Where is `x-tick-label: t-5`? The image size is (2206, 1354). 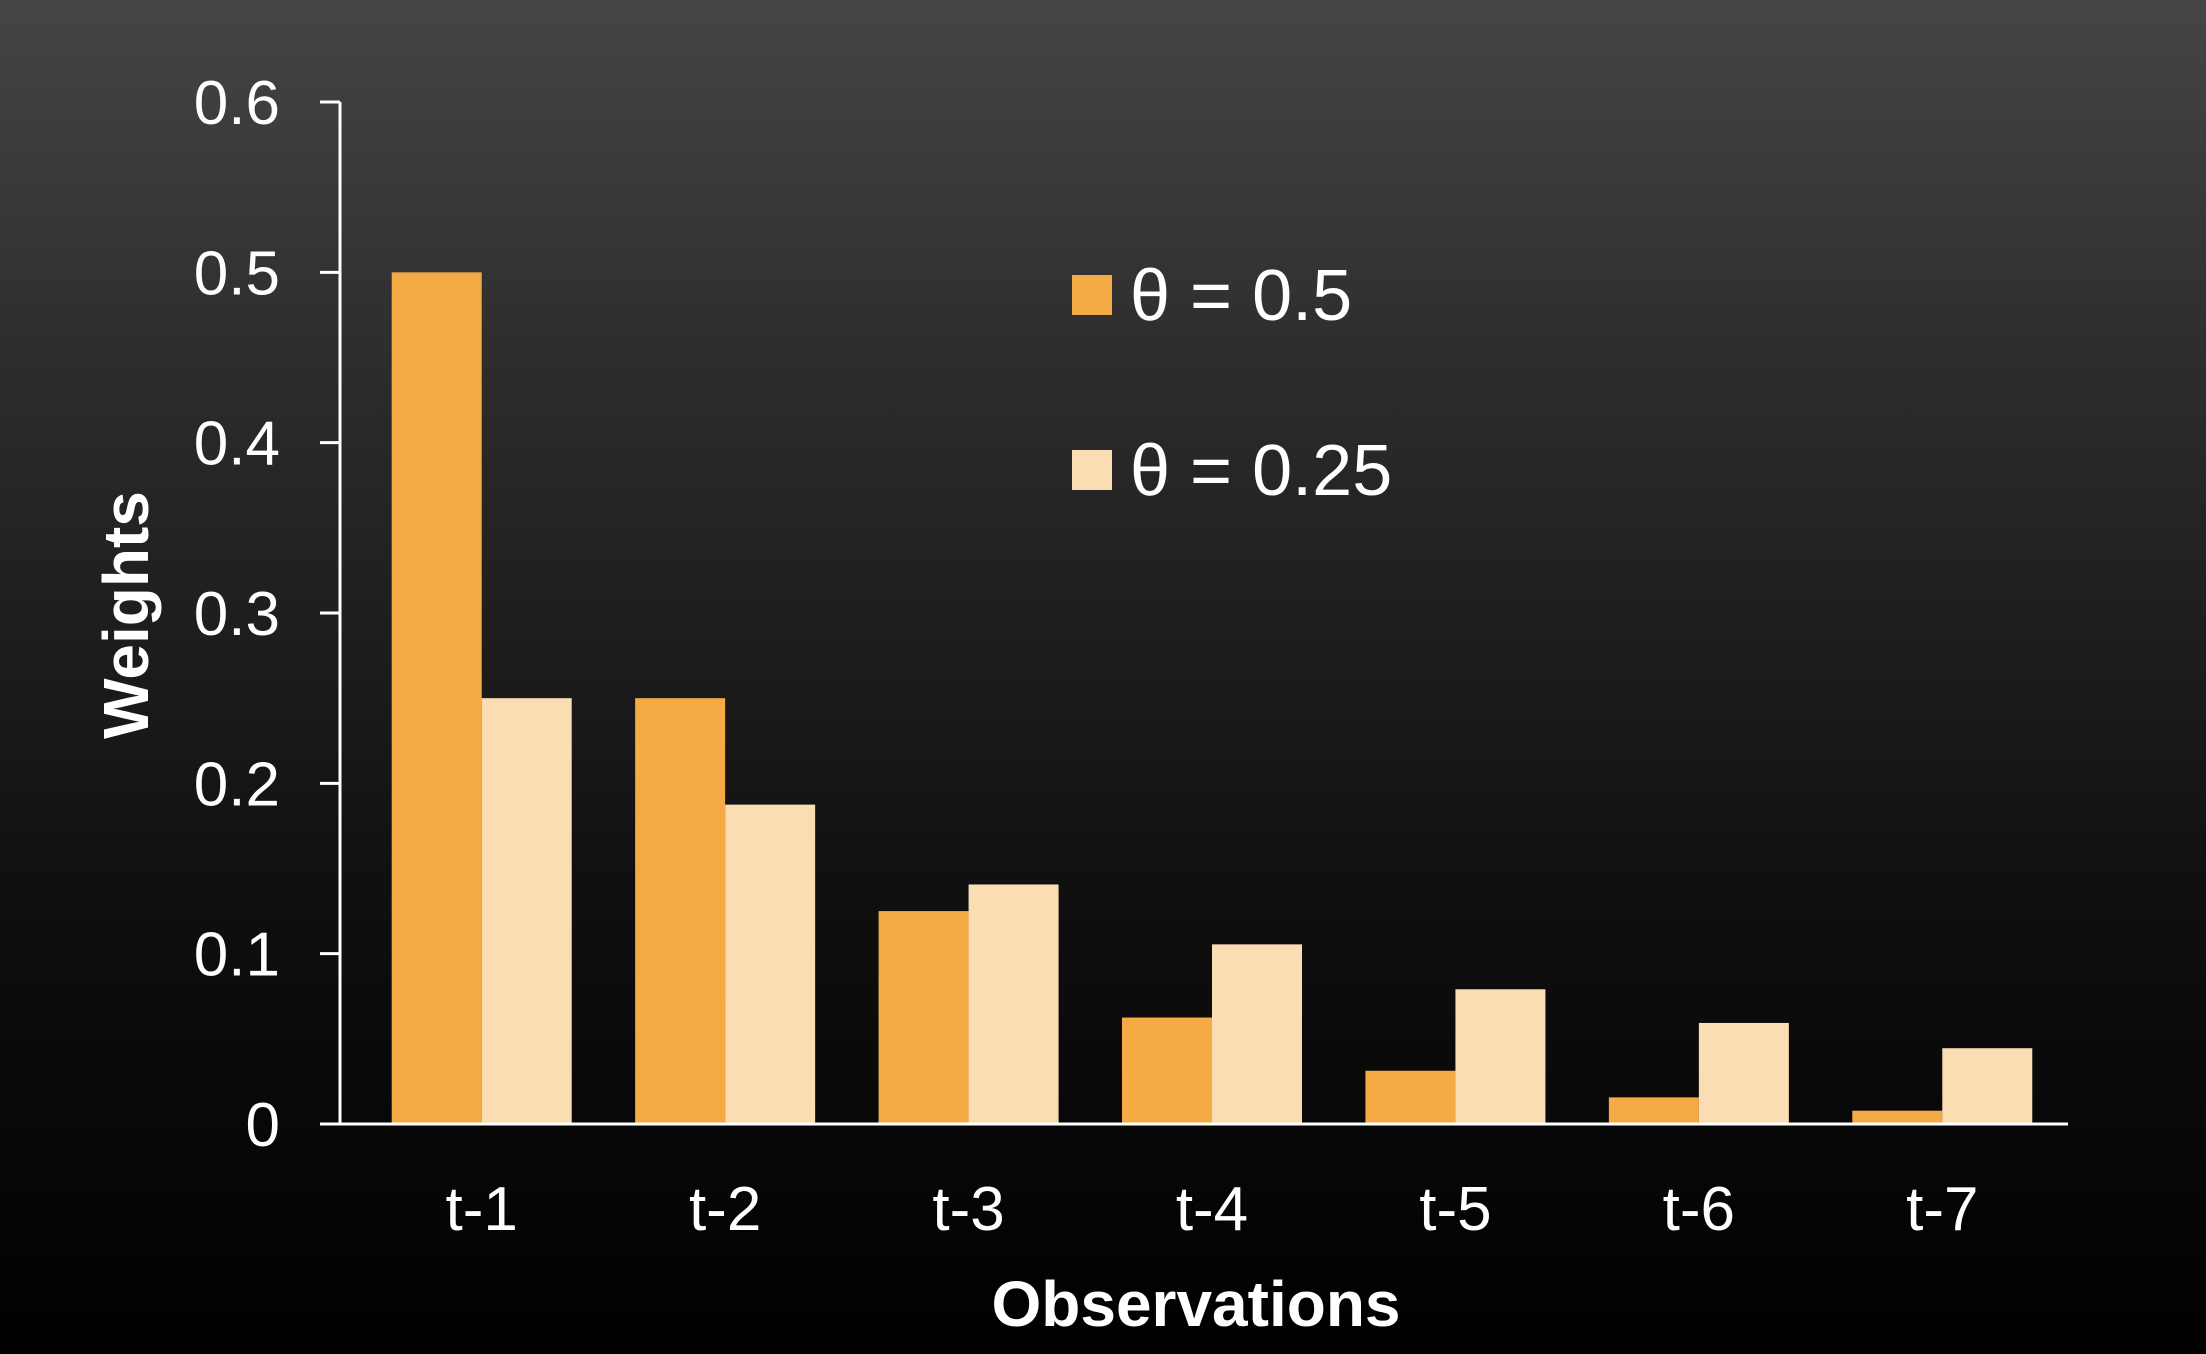
x-tick-label: t-5 is located at coordinates (1455, 1209).